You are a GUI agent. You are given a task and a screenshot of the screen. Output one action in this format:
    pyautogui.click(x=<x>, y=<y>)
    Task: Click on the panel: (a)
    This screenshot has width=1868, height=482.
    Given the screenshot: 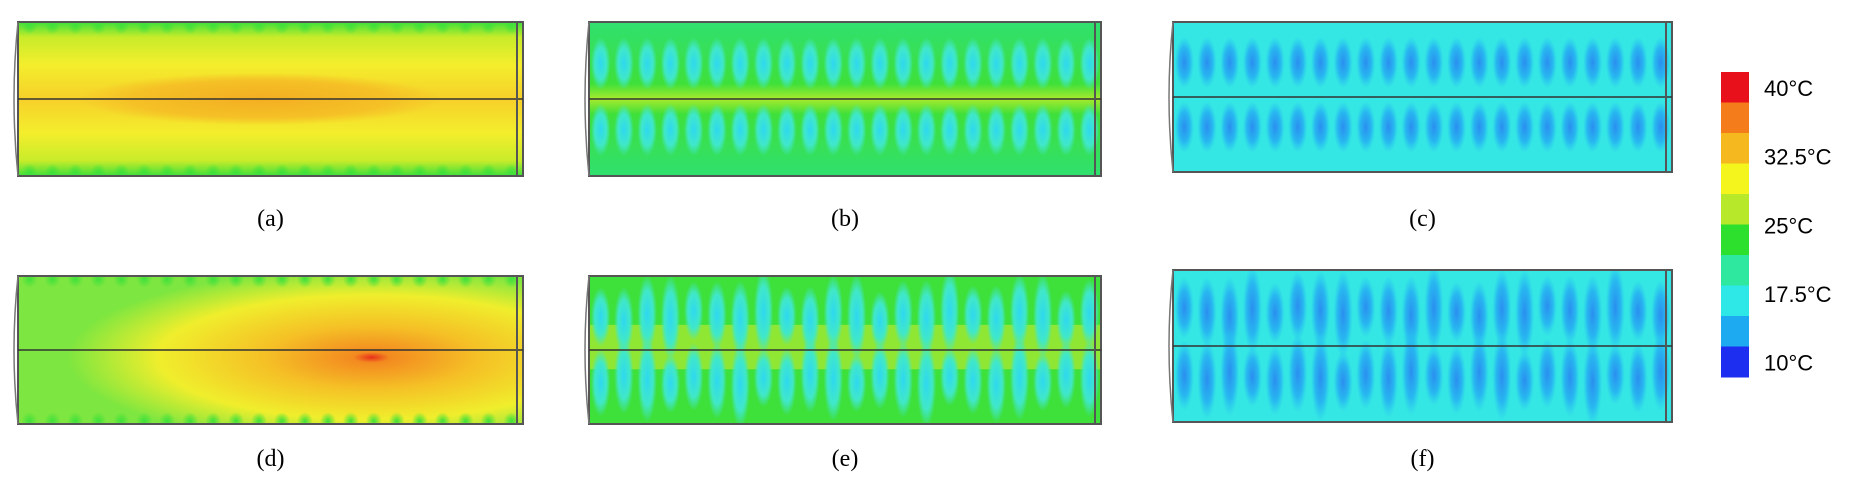 What is the action you would take?
    pyautogui.click(x=268, y=126)
    